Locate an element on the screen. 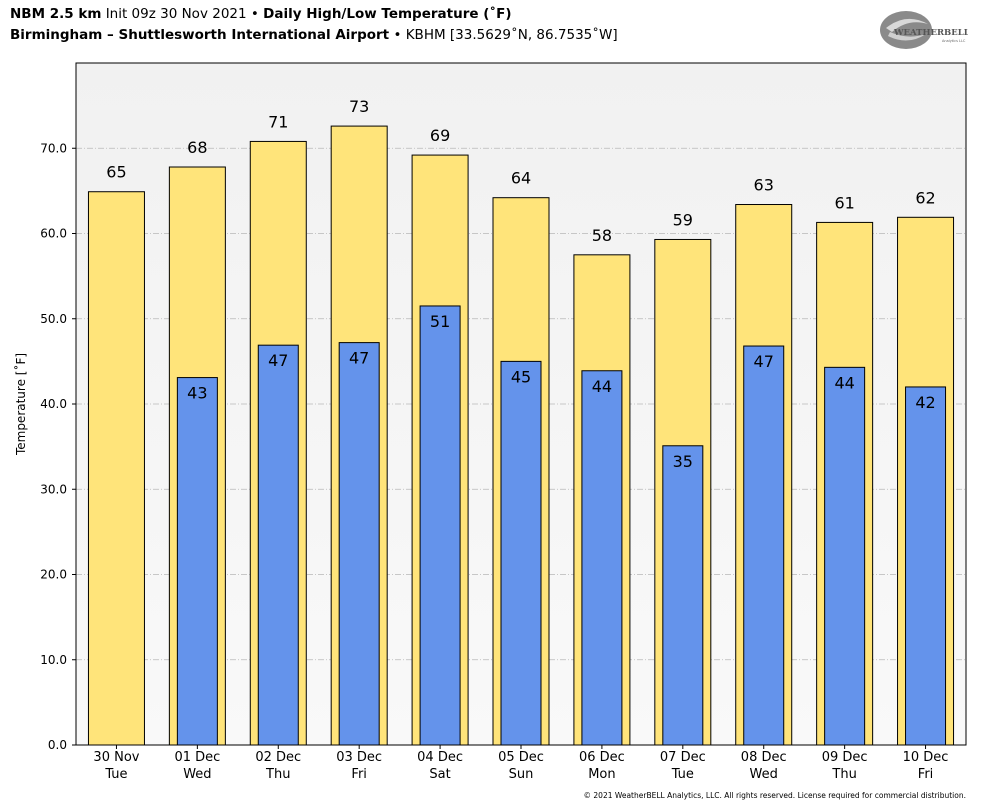 Image resolution: width=984 pixels, height=808 pixels. high-temp-label: 71 is located at coordinates (278, 121).